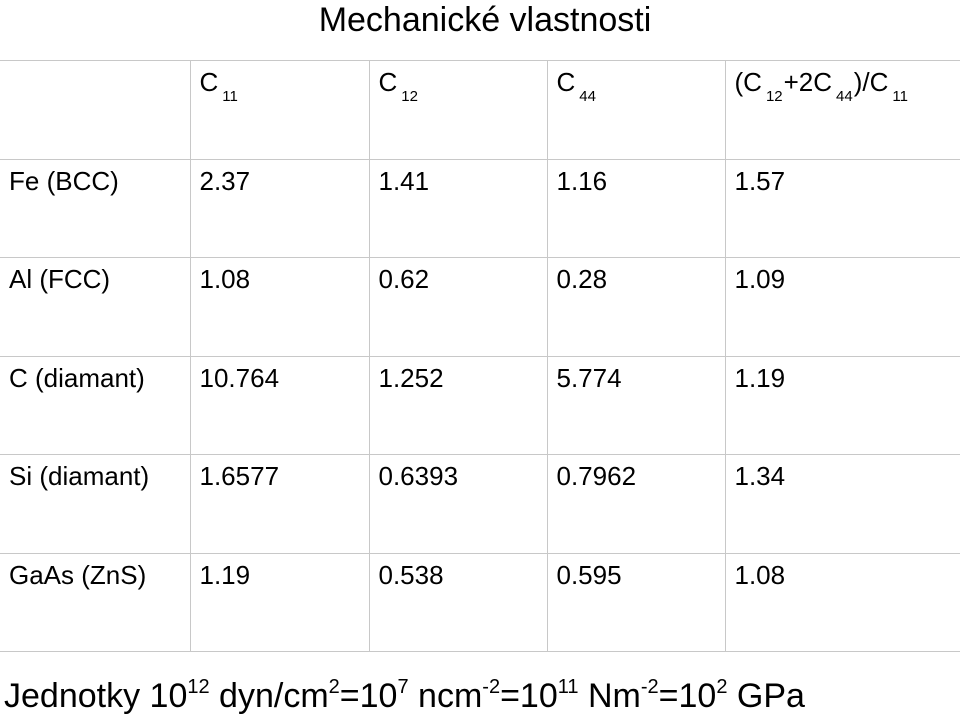 This screenshot has width=960, height=720. I want to click on c44-cell: 0.595, so click(636, 602).